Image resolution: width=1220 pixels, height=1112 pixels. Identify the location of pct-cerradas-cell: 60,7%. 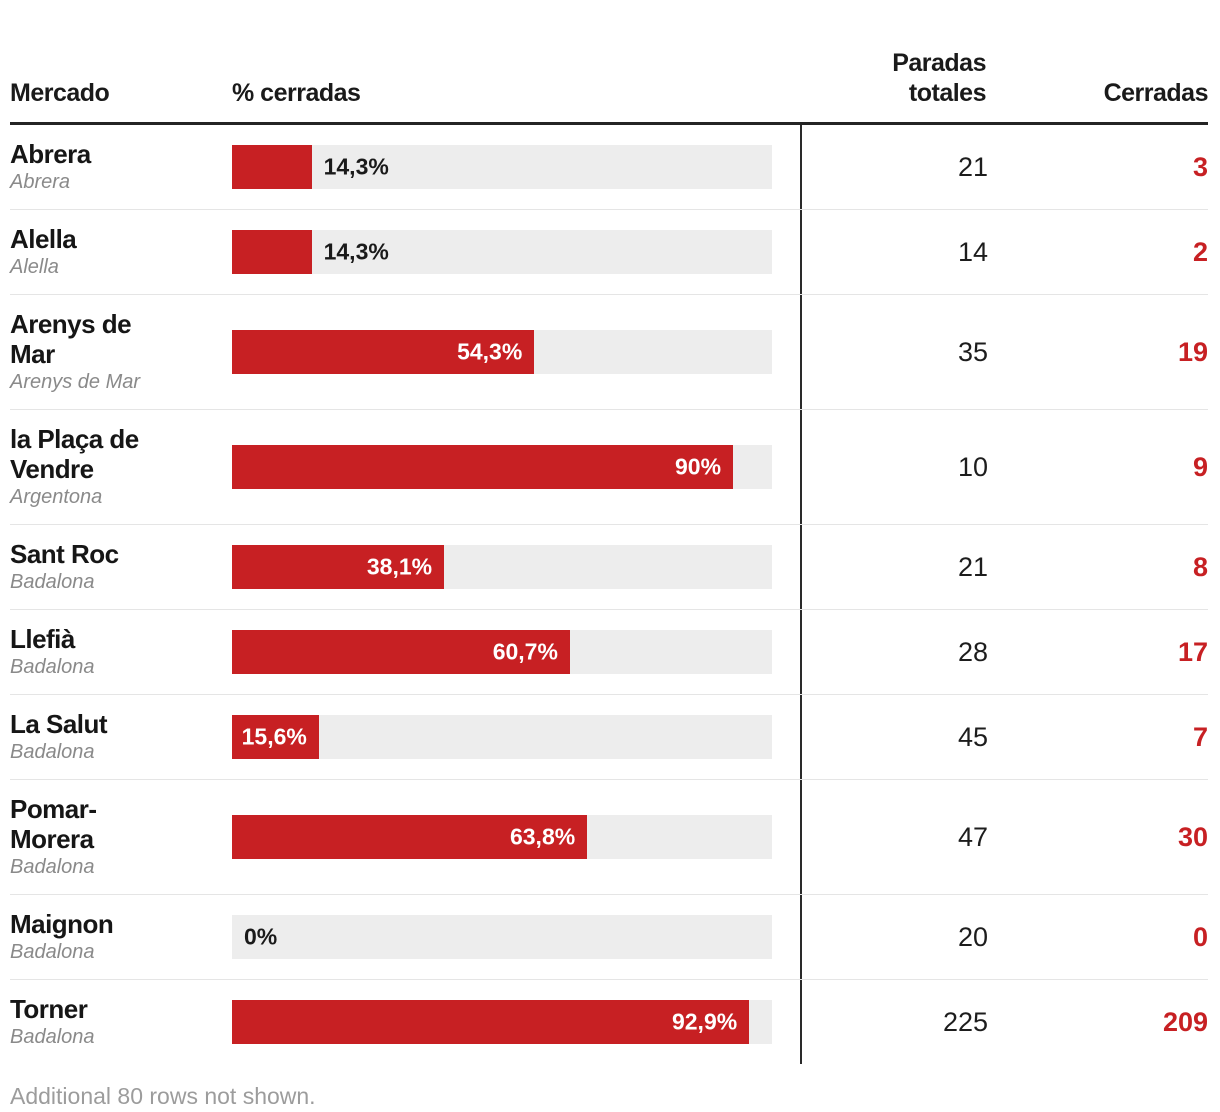
(517, 652).